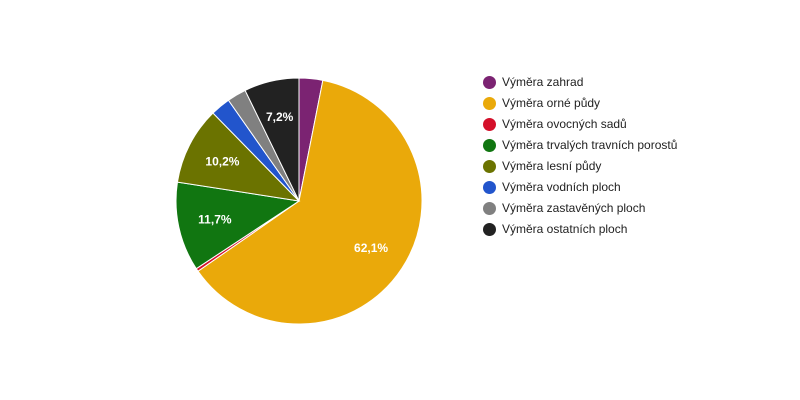 This screenshot has height=400, width=800. I want to click on legend-item: Výměra ostatních ploch, so click(583, 229).